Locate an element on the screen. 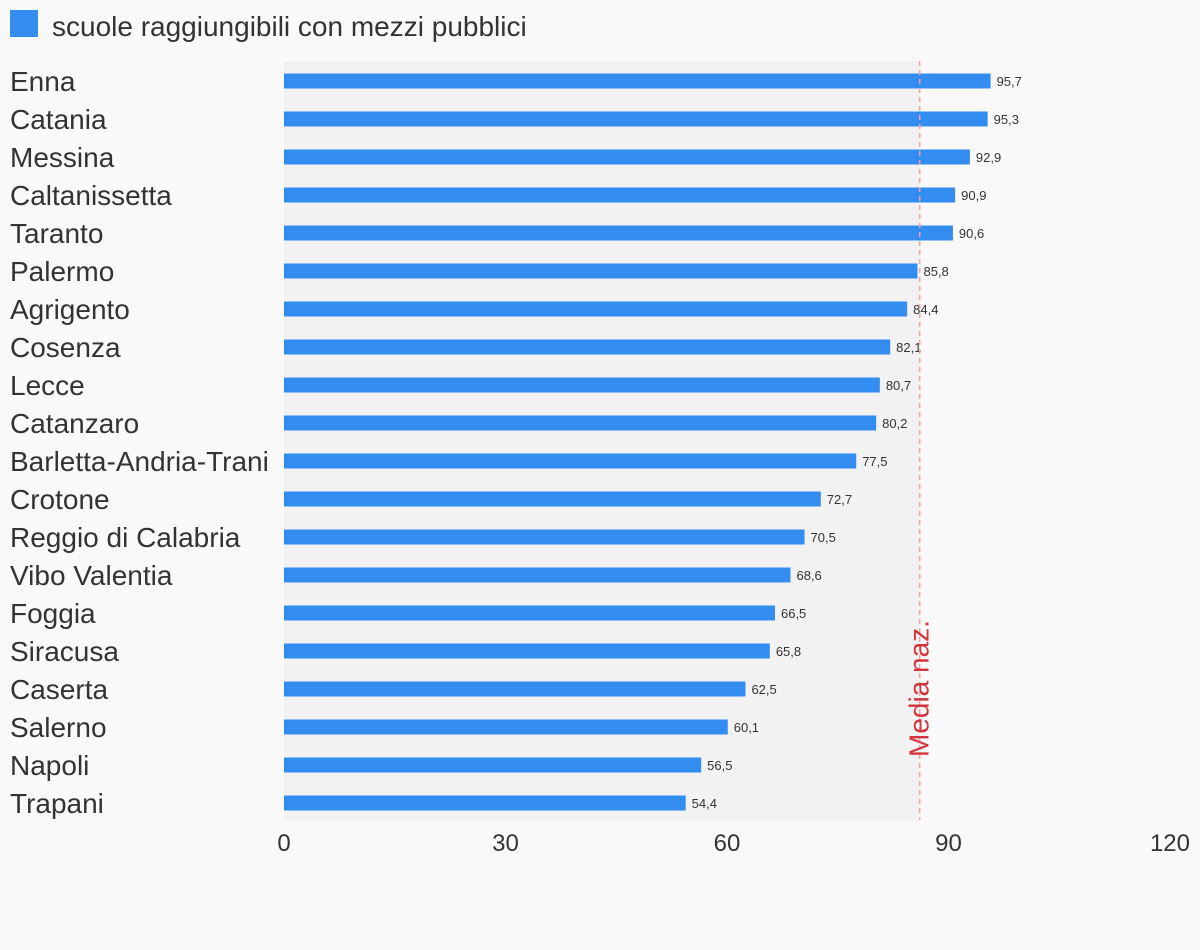  x-tick-label: 120 is located at coordinates (1170, 843).